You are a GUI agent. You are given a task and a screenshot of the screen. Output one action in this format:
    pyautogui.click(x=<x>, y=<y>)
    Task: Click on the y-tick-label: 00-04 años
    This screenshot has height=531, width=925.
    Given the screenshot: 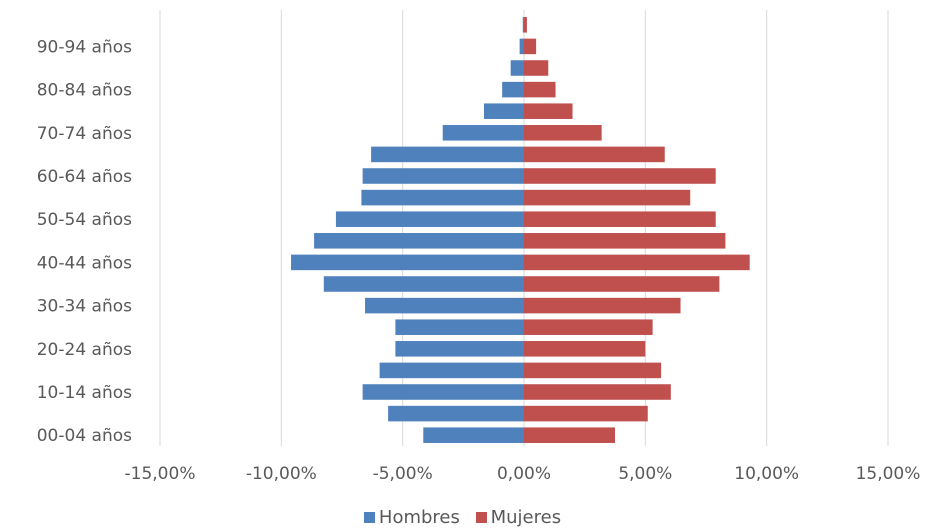 What is the action you would take?
    pyautogui.click(x=84, y=436)
    